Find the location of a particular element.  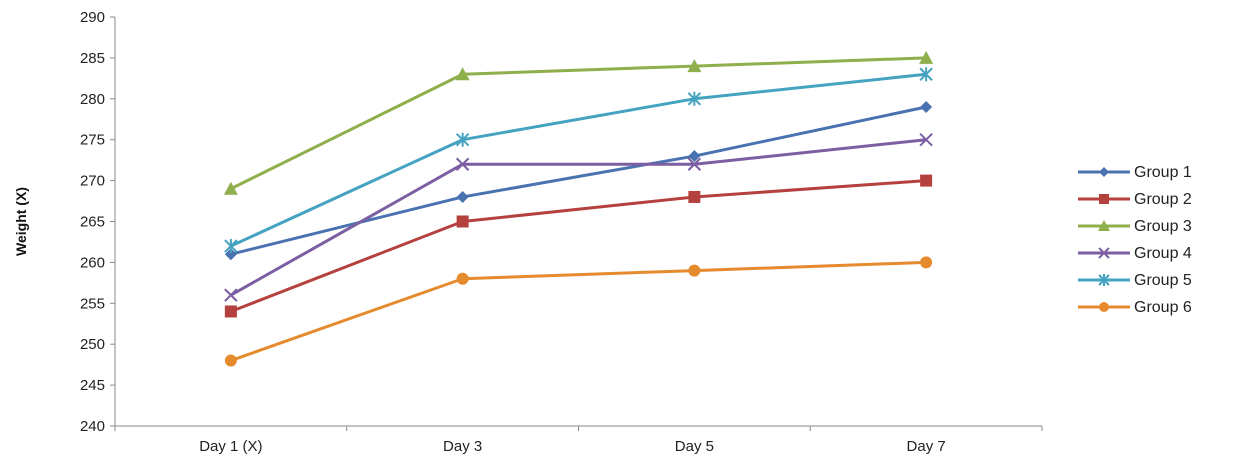

y-tick-label: 270 is located at coordinates (92, 181).